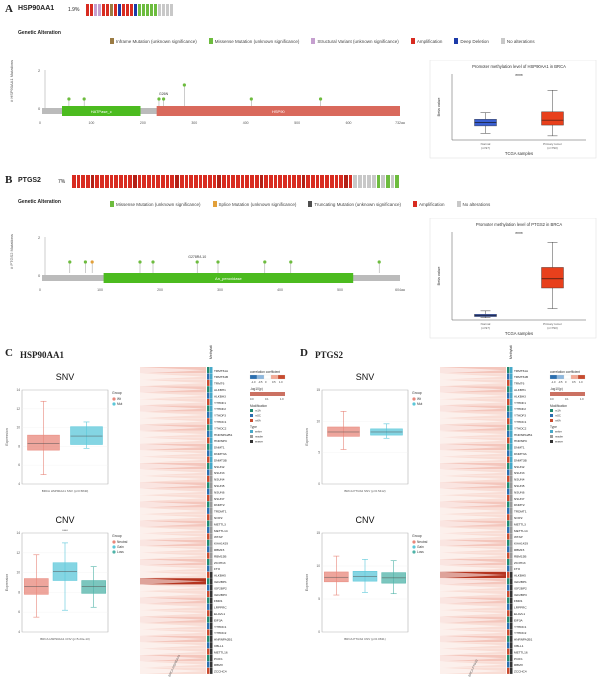  Describe the element at coordinates (9, 353) in the screenshot. I see `panel-c-letter: C` at that location.